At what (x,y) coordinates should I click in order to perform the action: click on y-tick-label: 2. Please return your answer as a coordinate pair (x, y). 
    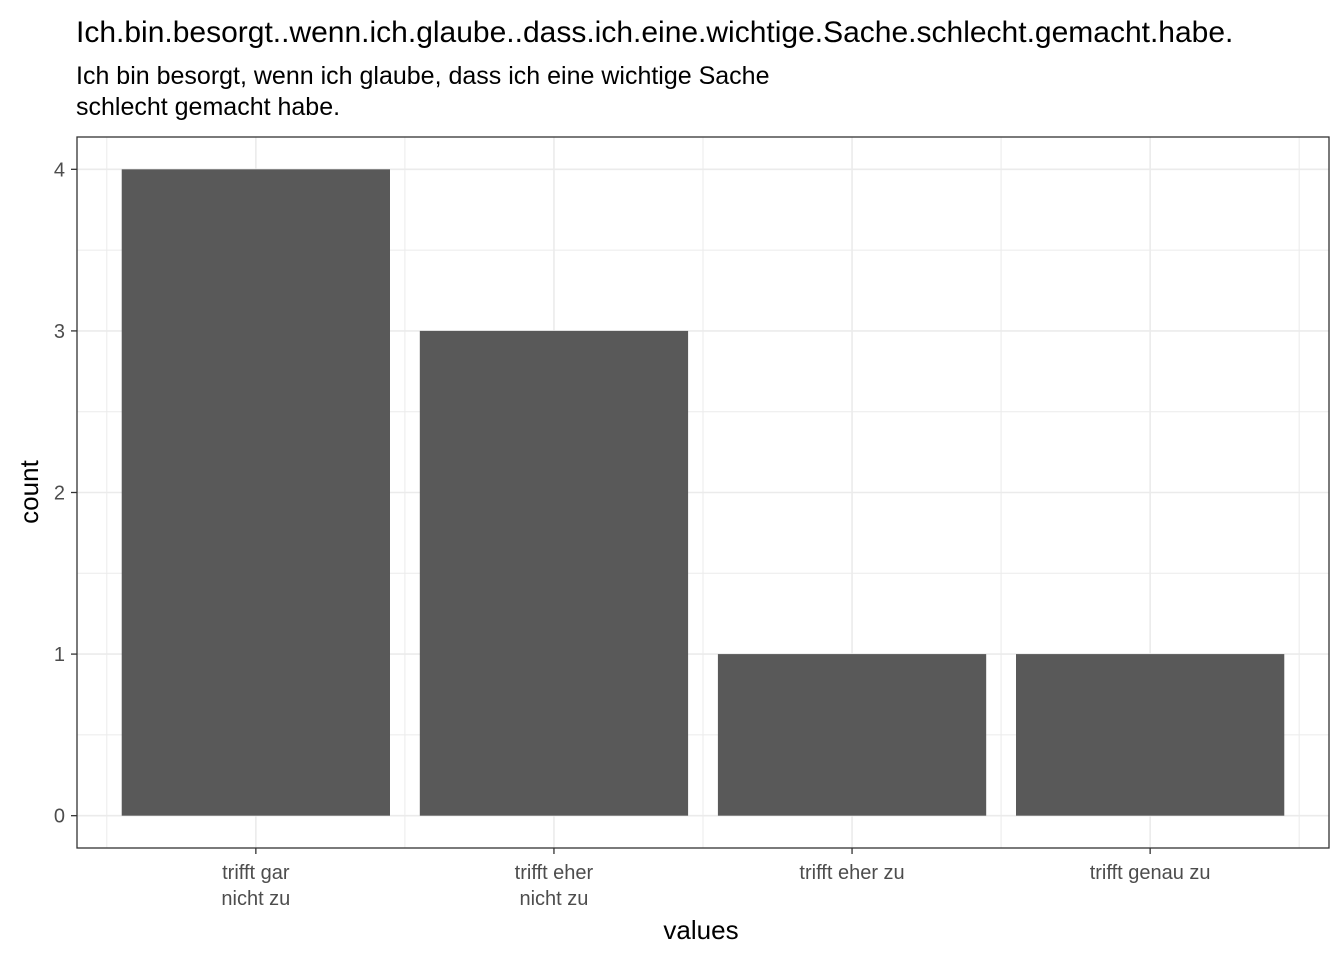
    Looking at the image, I should click on (59, 494).